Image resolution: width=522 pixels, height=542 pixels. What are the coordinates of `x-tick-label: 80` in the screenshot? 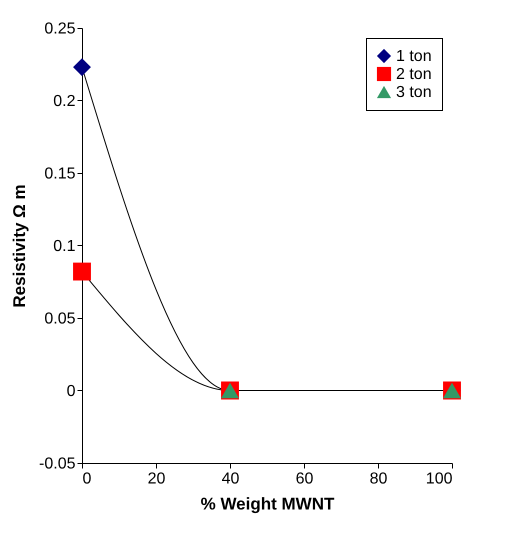 It's located at (379, 479).